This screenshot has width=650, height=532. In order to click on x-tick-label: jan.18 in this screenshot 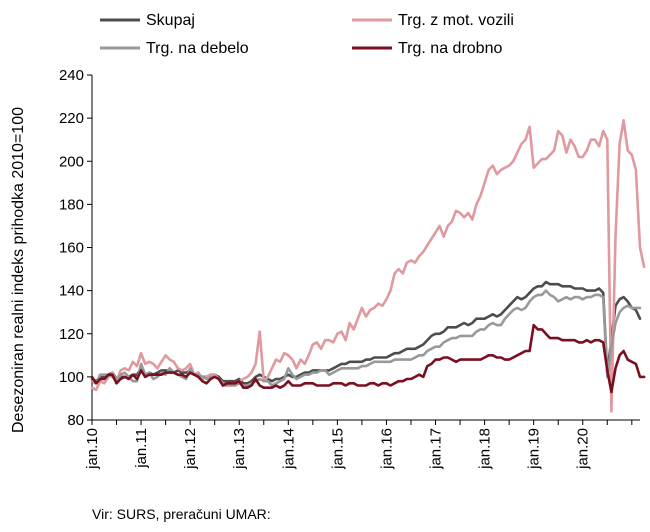, I will do `click(485, 449)`.